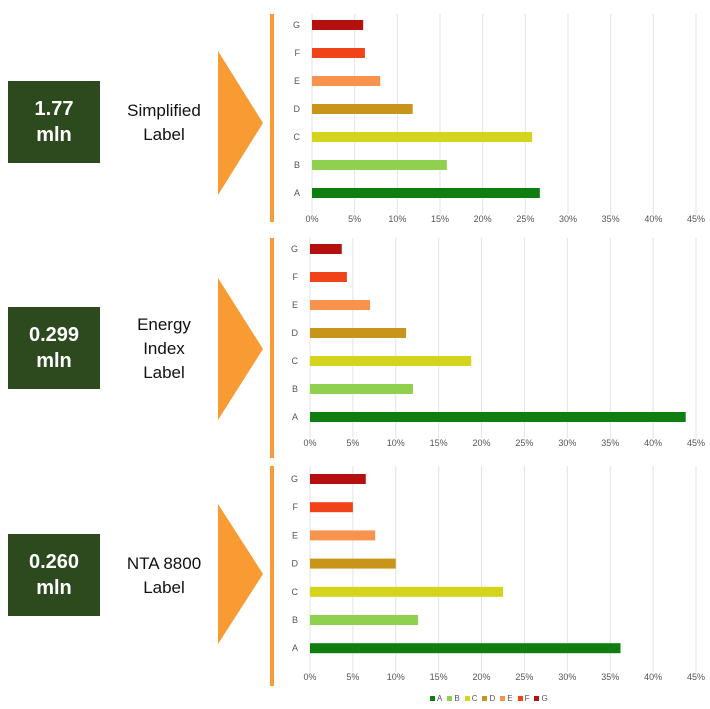 The image size is (710, 709). Describe the element at coordinates (164, 348) in the screenshot. I see `label-line: Index` at that location.